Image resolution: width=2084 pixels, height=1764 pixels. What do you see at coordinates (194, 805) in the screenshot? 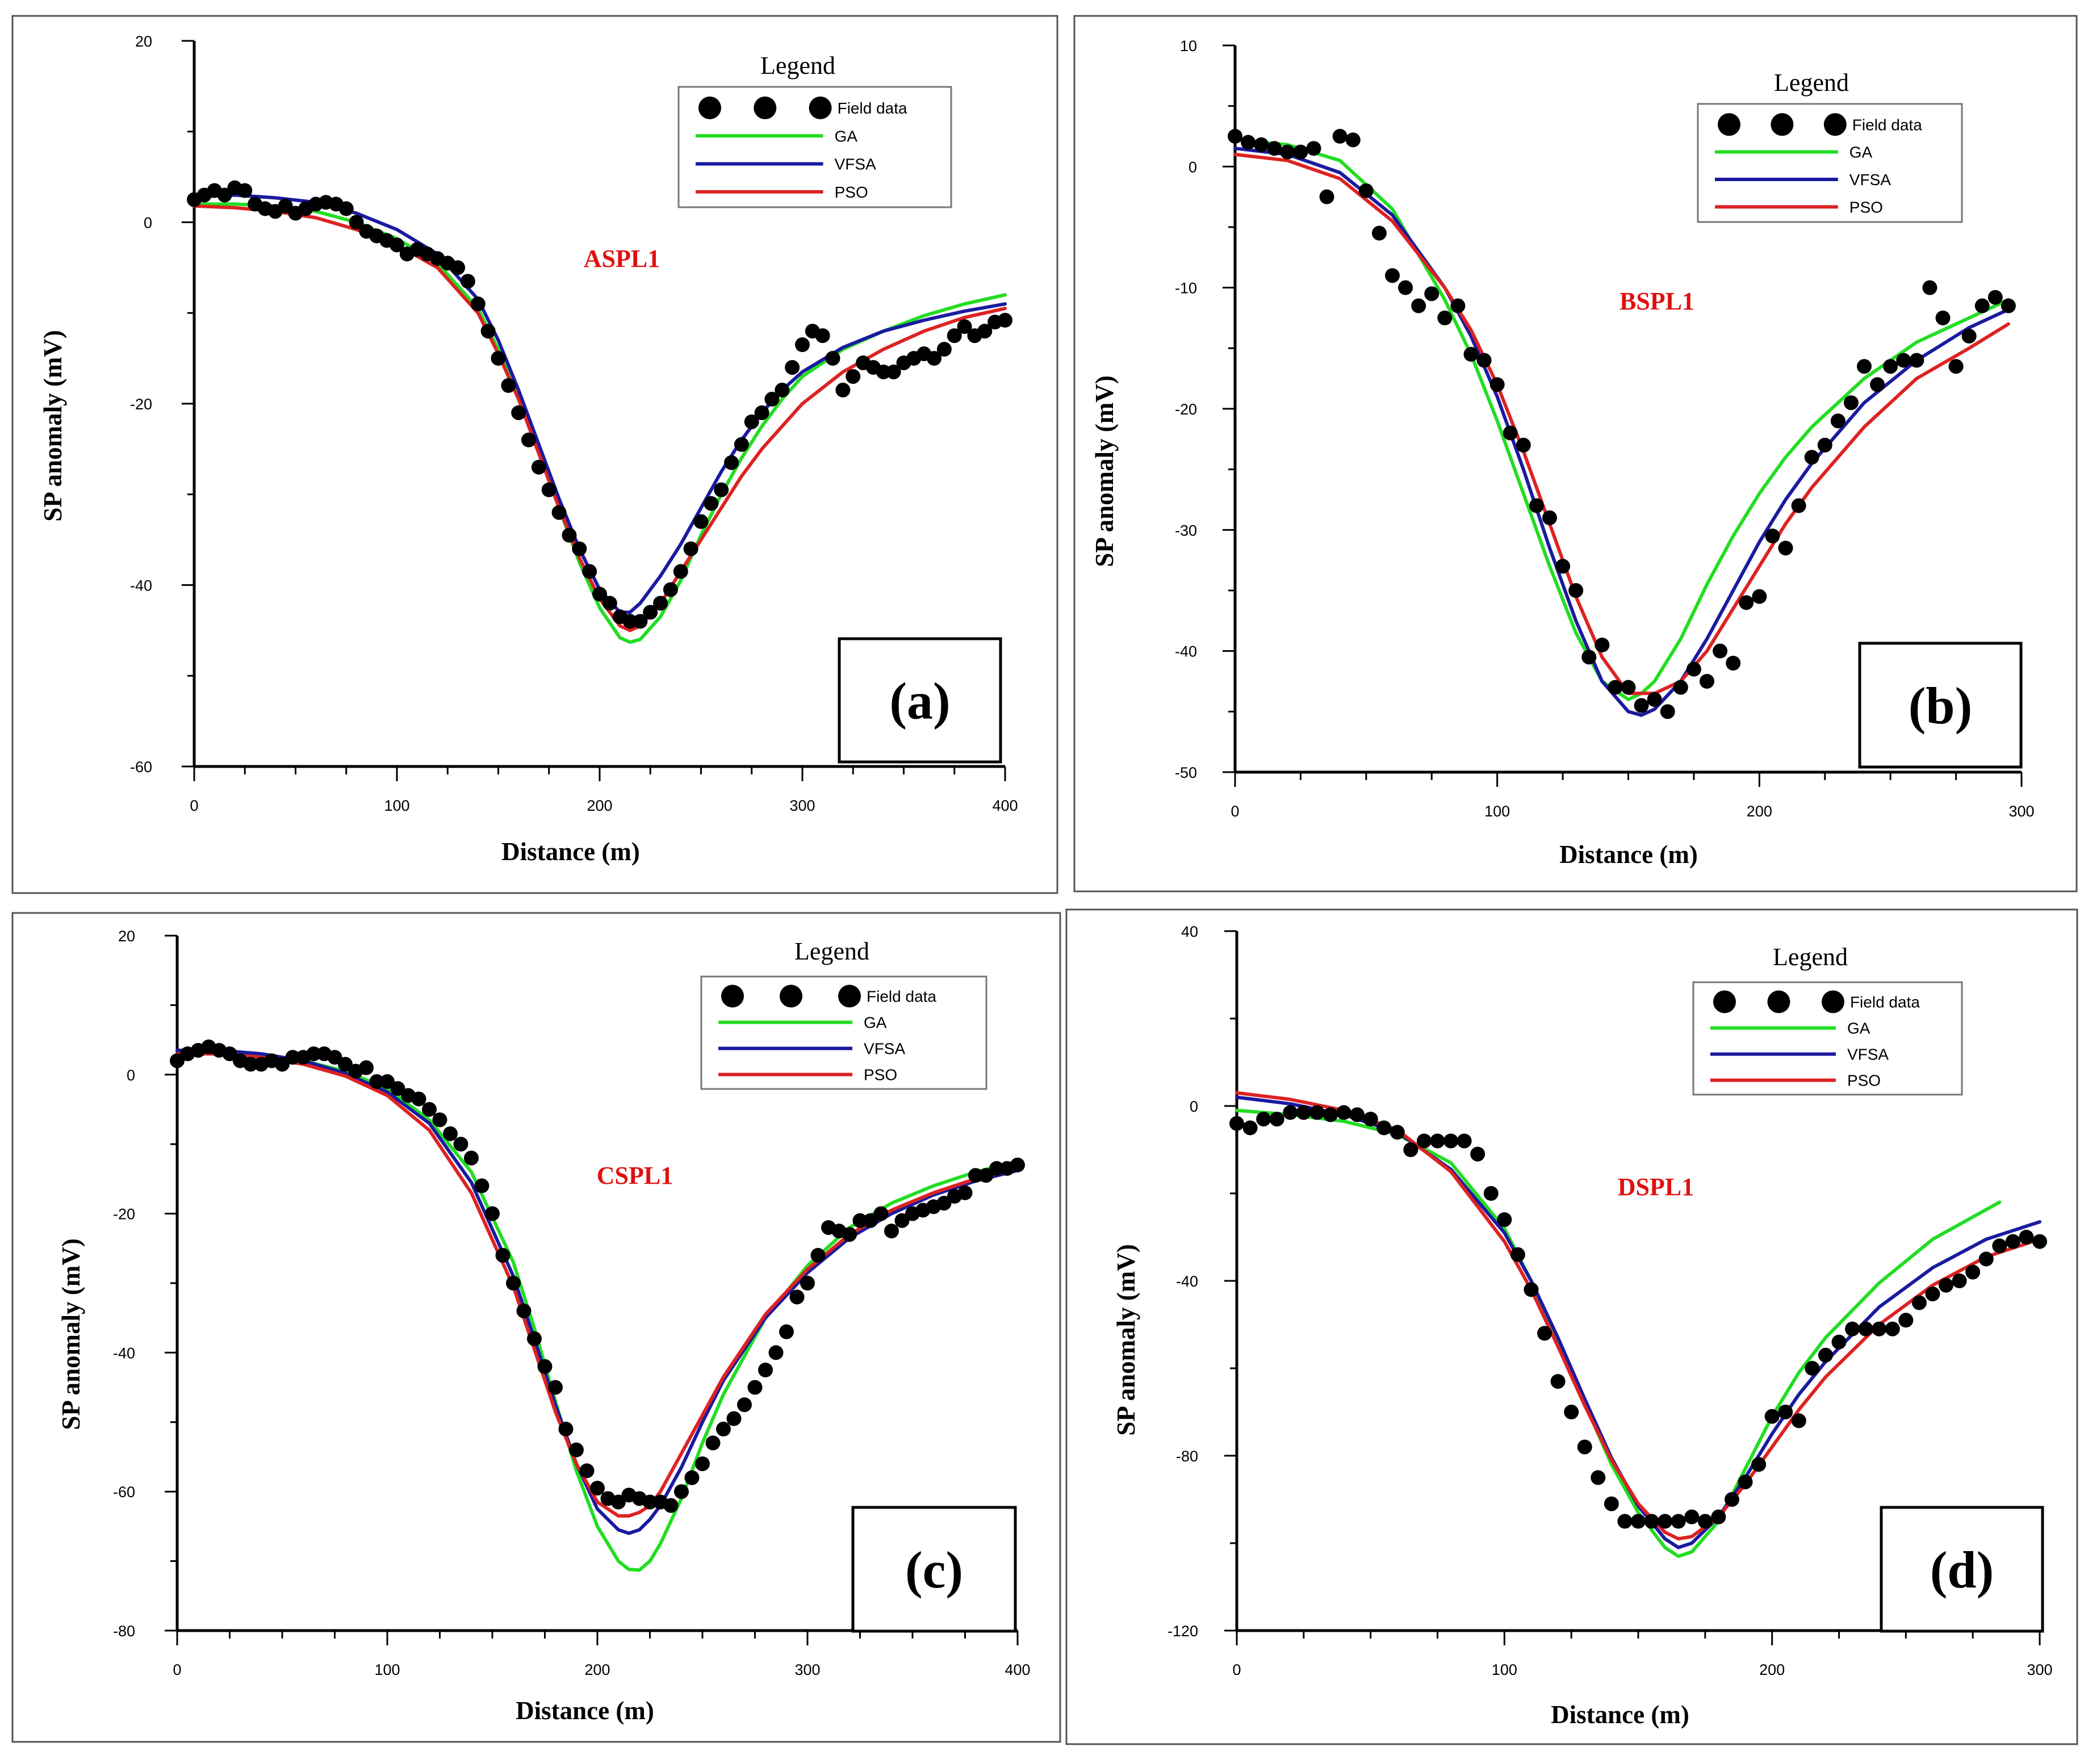
I see `x-tick-label: 0` at bounding box center [194, 805].